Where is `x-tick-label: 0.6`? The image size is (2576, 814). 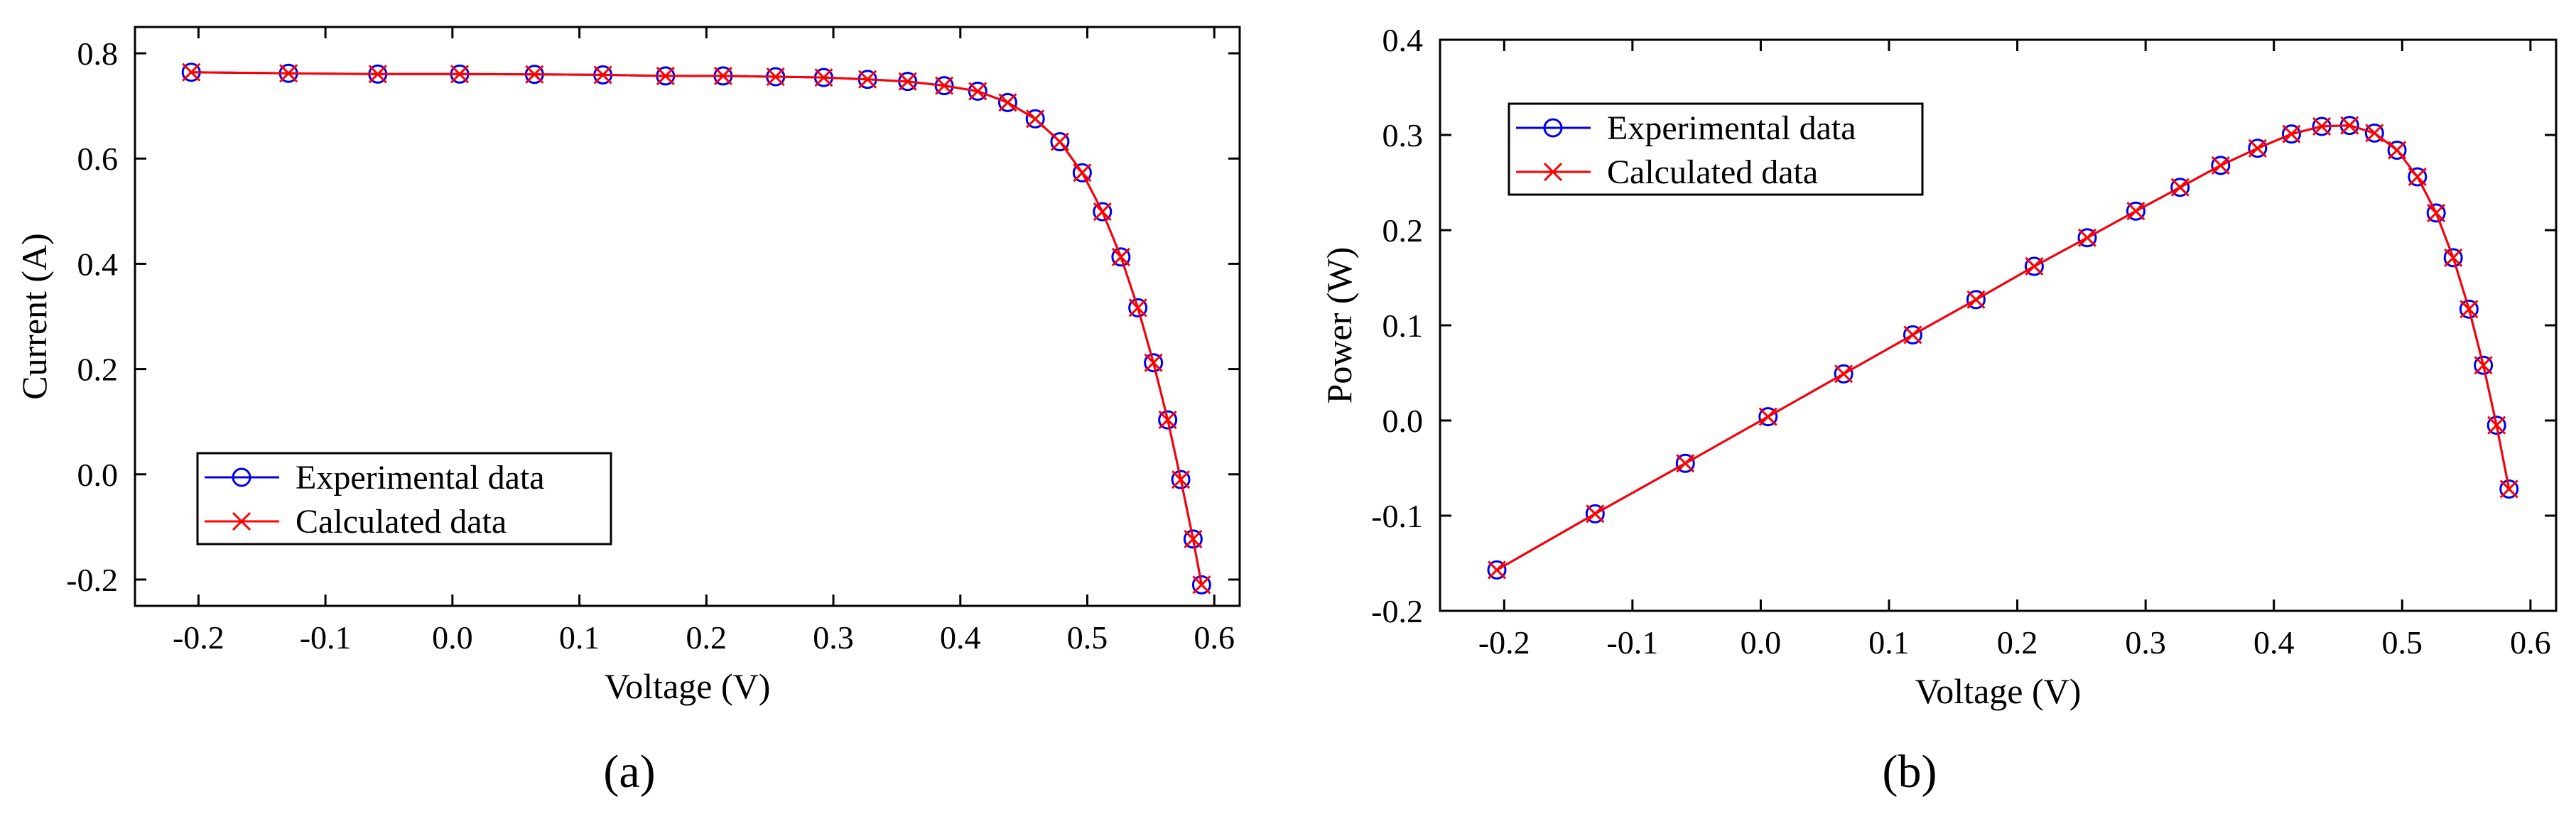
x-tick-label: 0.6 is located at coordinates (1214, 637).